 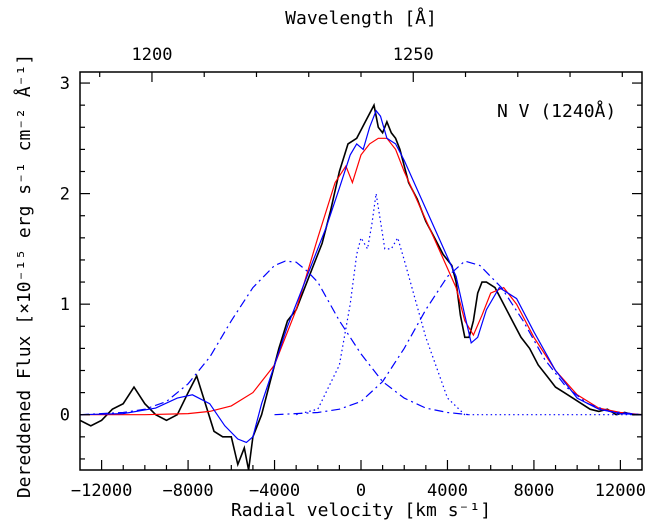 What do you see at coordinates (556, 111) in the screenshot?
I see `line-annotation: N V (1240Å)` at bounding box center [556, 111].